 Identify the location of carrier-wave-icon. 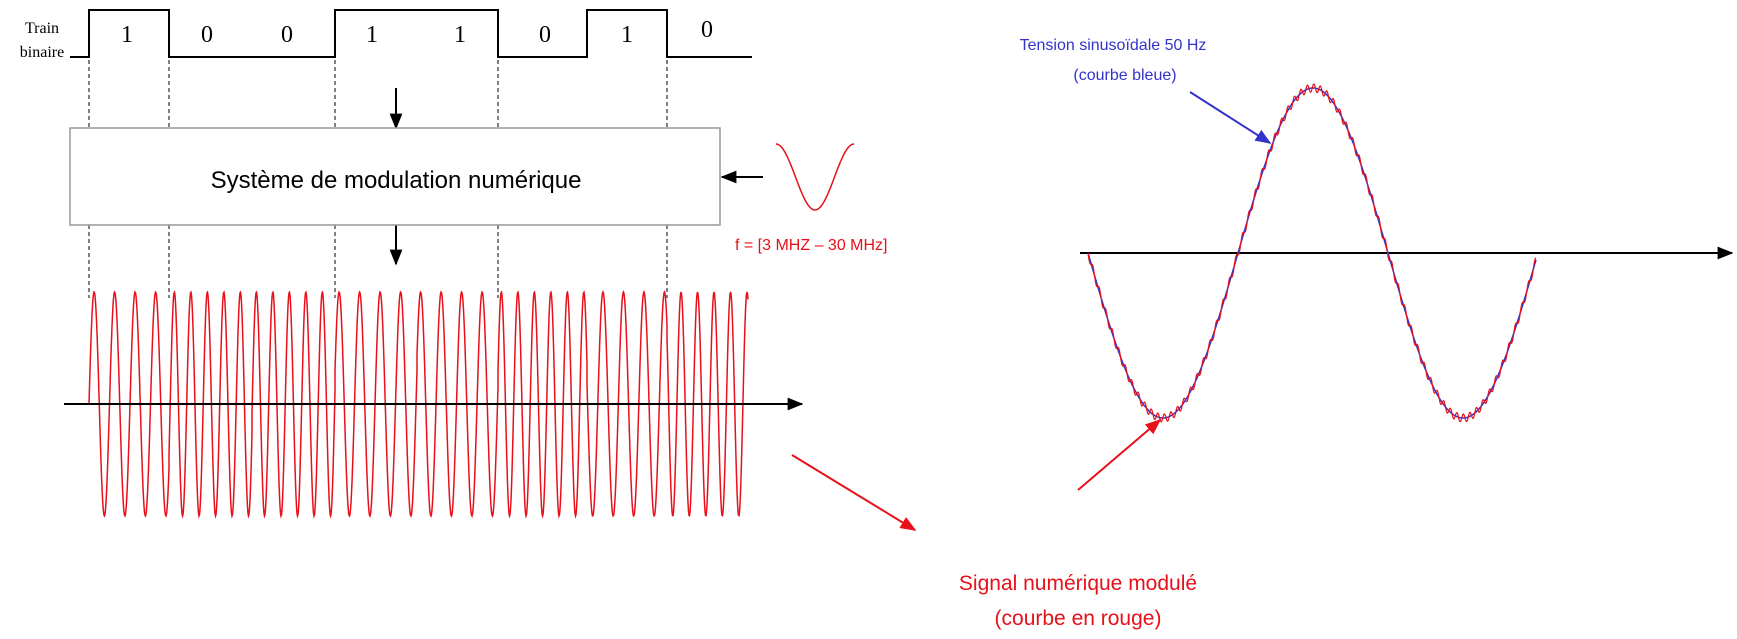
(815, 177).